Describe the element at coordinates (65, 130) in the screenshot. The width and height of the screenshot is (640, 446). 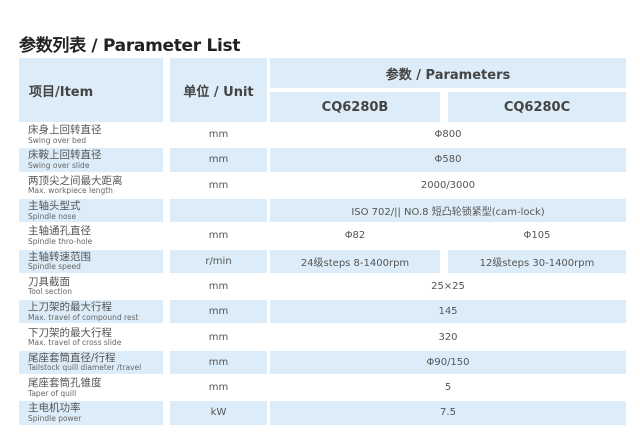
I see `item-name-zh: 床身上回转直径` at that location.